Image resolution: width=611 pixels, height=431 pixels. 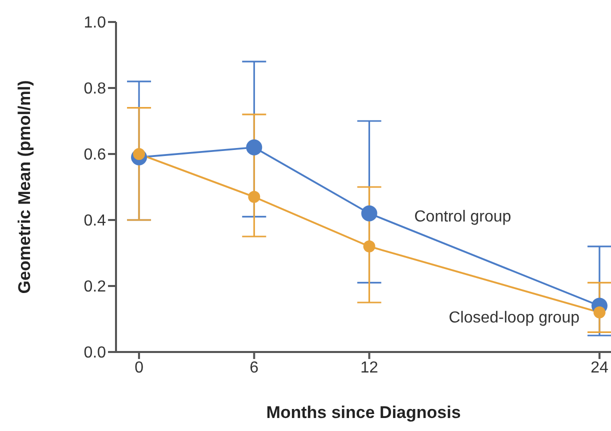 I want to click on y-axis-title: Geometric Mean (pmol/ml), so click(x=24, y=187).